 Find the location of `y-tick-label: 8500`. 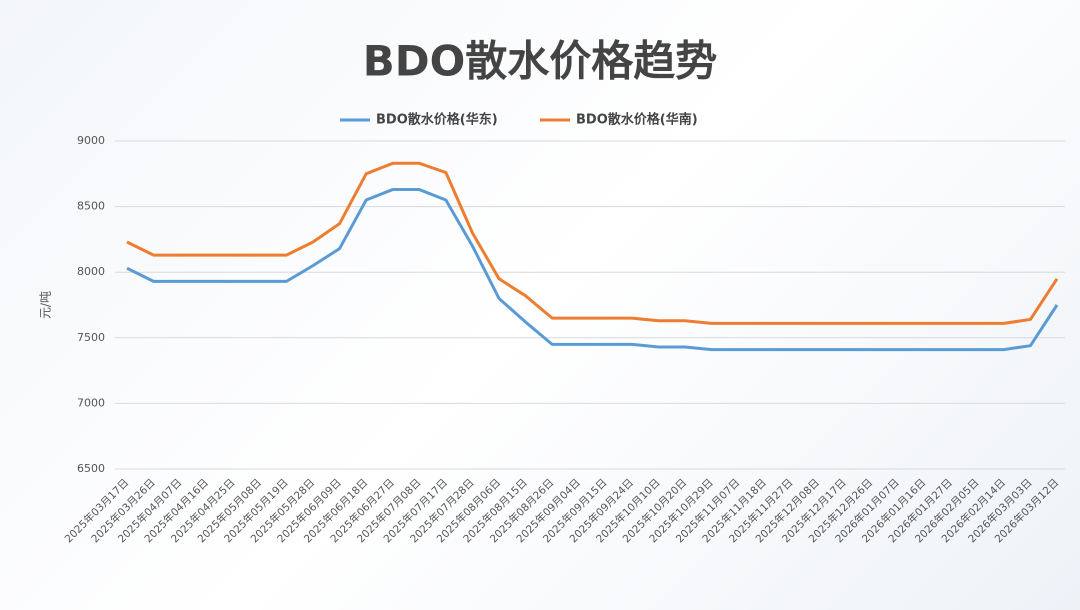

y-tick-label: 8500 is located at coordinates (91, 206).